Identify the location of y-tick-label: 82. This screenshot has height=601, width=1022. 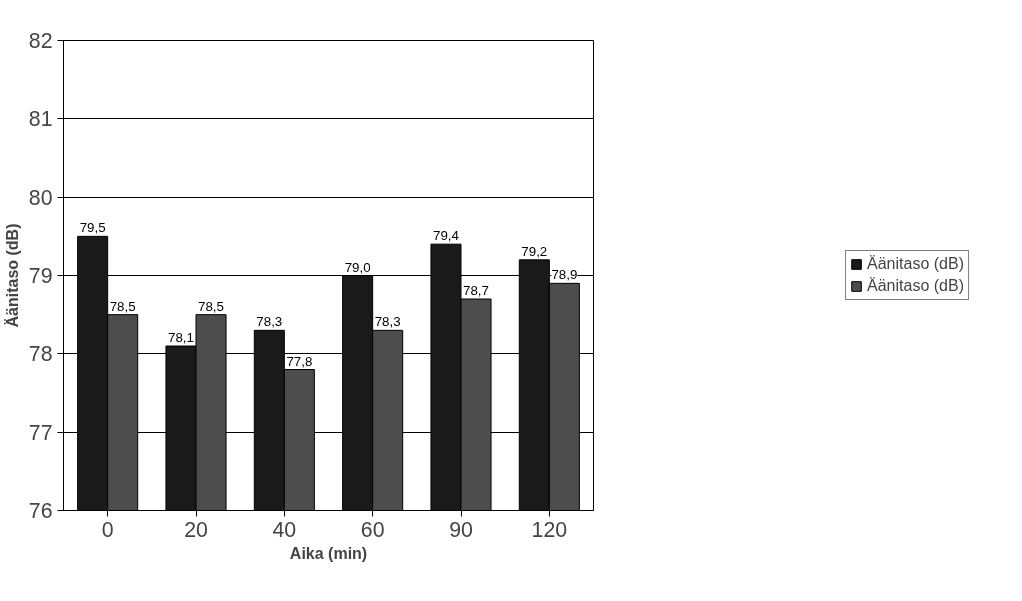
(40, 41).